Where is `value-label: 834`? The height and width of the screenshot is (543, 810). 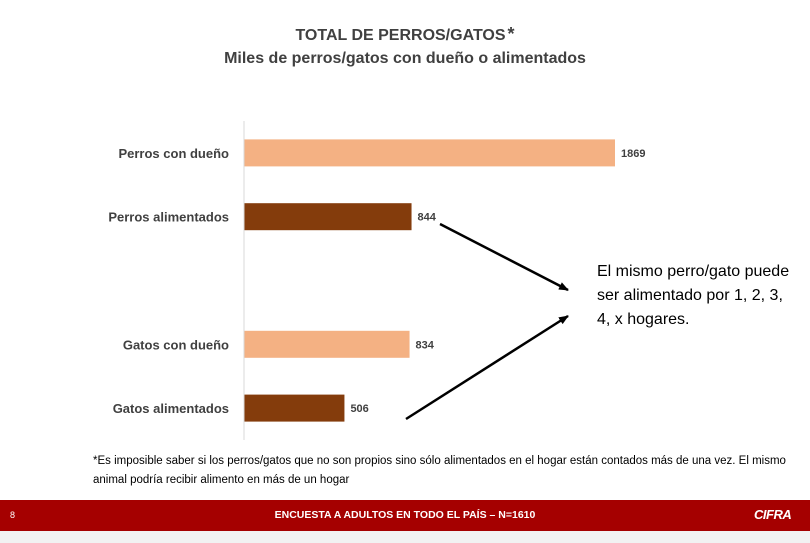 value-label: 834 is located at coordinates (425, 345).